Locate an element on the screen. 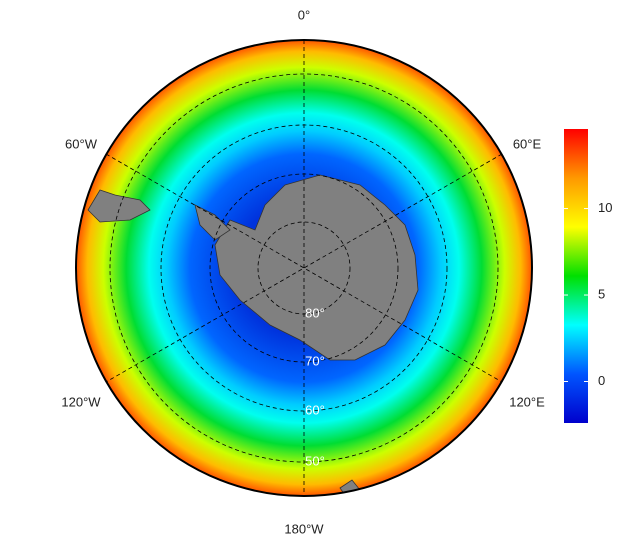  lon-label: 120°E is located at coordinates (527, 401).